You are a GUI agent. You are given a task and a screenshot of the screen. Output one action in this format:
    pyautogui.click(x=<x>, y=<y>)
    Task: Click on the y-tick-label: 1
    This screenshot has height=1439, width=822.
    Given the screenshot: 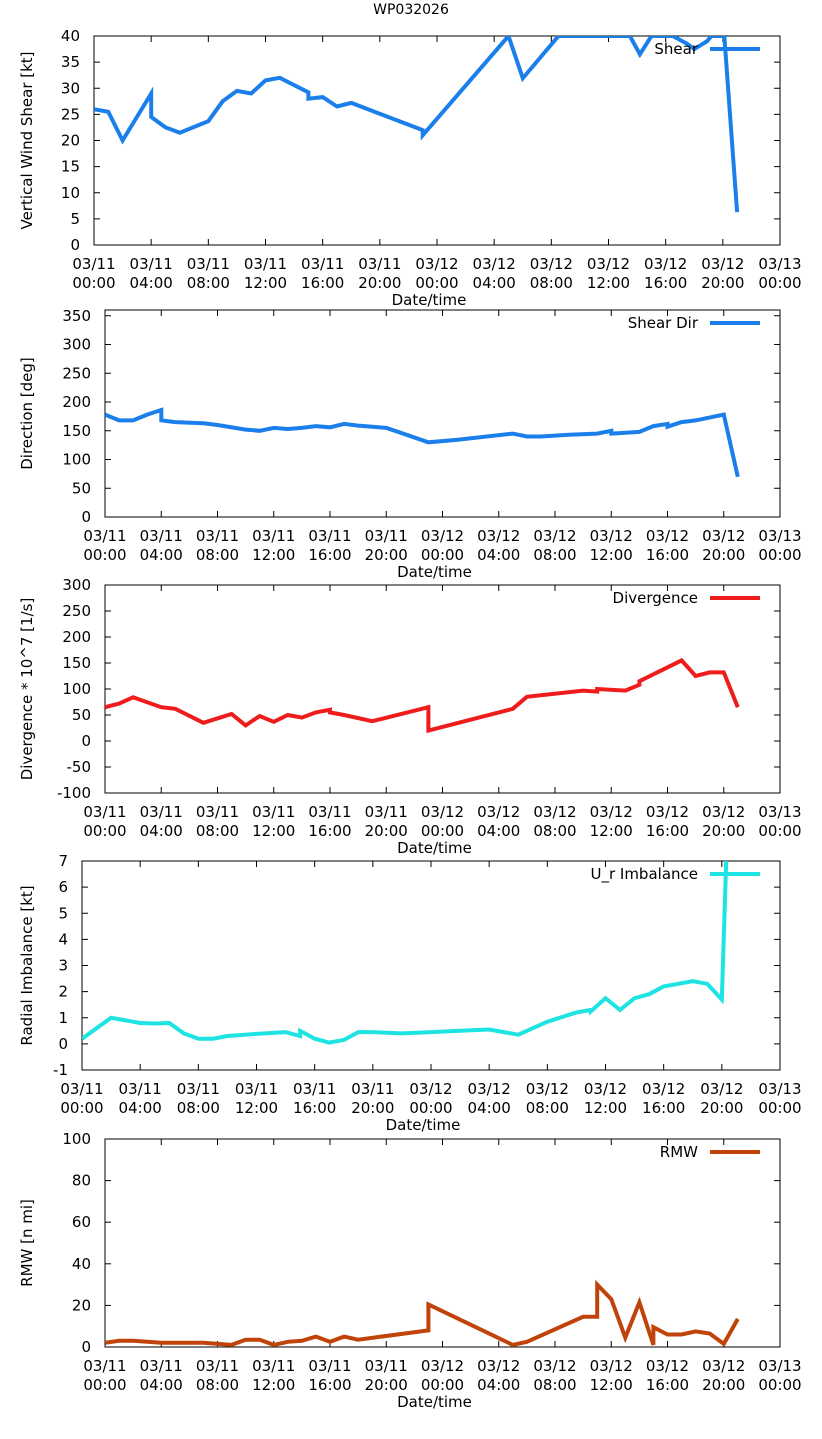 What is the action you would take?
    pyautogui.click(x=63, y=1018)
    